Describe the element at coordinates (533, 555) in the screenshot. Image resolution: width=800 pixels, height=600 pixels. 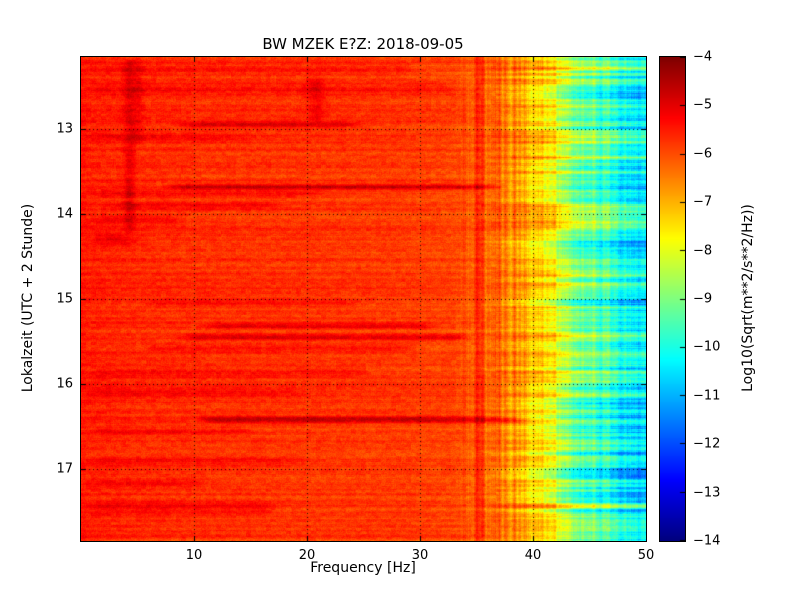
I see `x-tick-label: 40` at that location.